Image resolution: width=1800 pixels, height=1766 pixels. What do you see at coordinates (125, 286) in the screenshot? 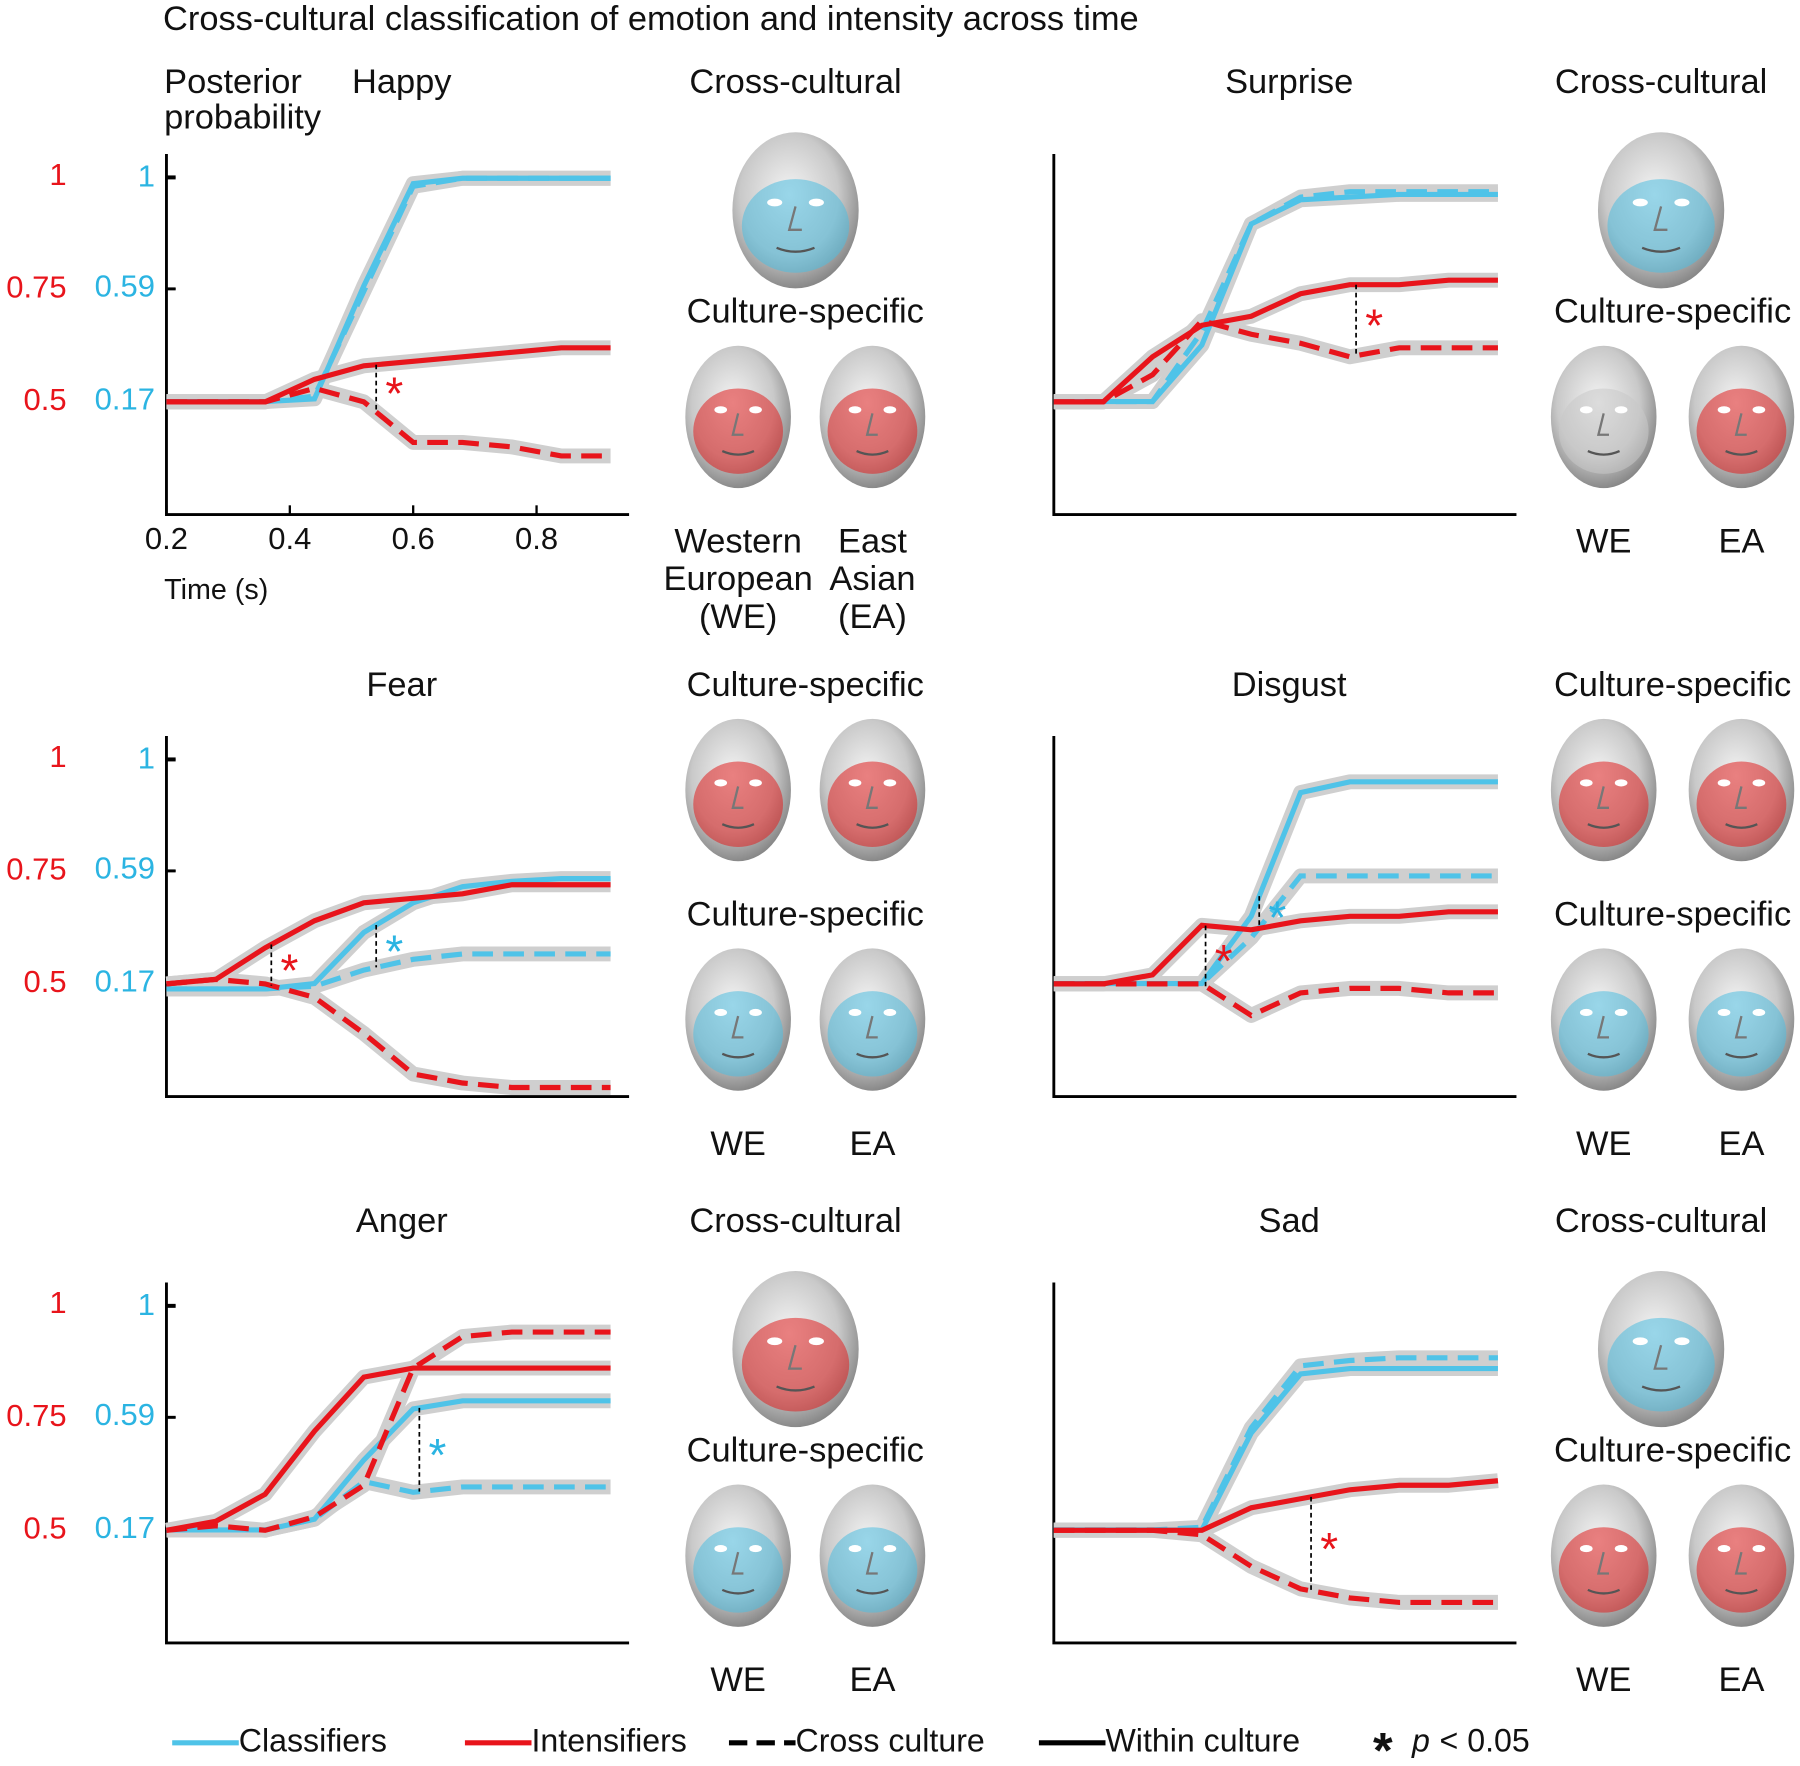
I see `y2-tick-label: 0.59` at bounding box center [125, 286].